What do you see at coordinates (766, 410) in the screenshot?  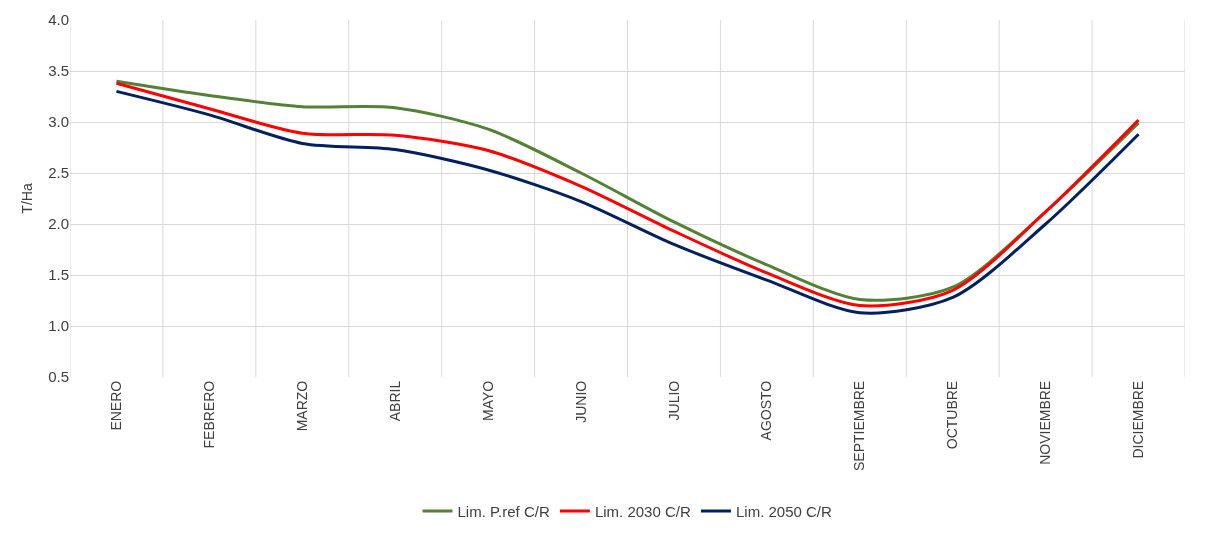 I see `x-tick-label: AGOSTO` at bounding box center [766, 410].